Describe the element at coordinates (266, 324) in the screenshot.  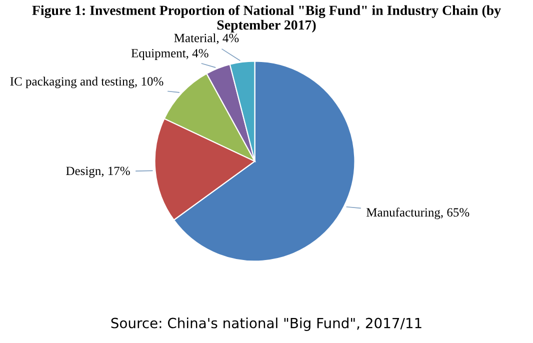
I see `source-note: Source: China's national "Big Fund", 2017/11` at that location.